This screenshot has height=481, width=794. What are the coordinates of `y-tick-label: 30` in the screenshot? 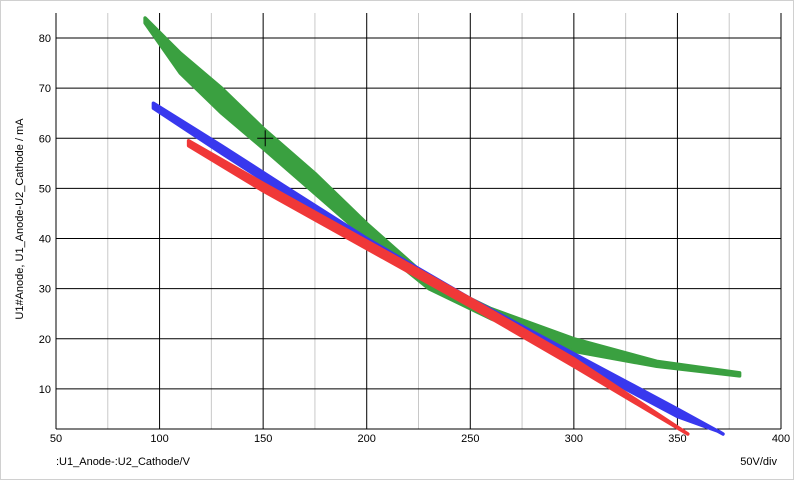 It's located at (45, 290).